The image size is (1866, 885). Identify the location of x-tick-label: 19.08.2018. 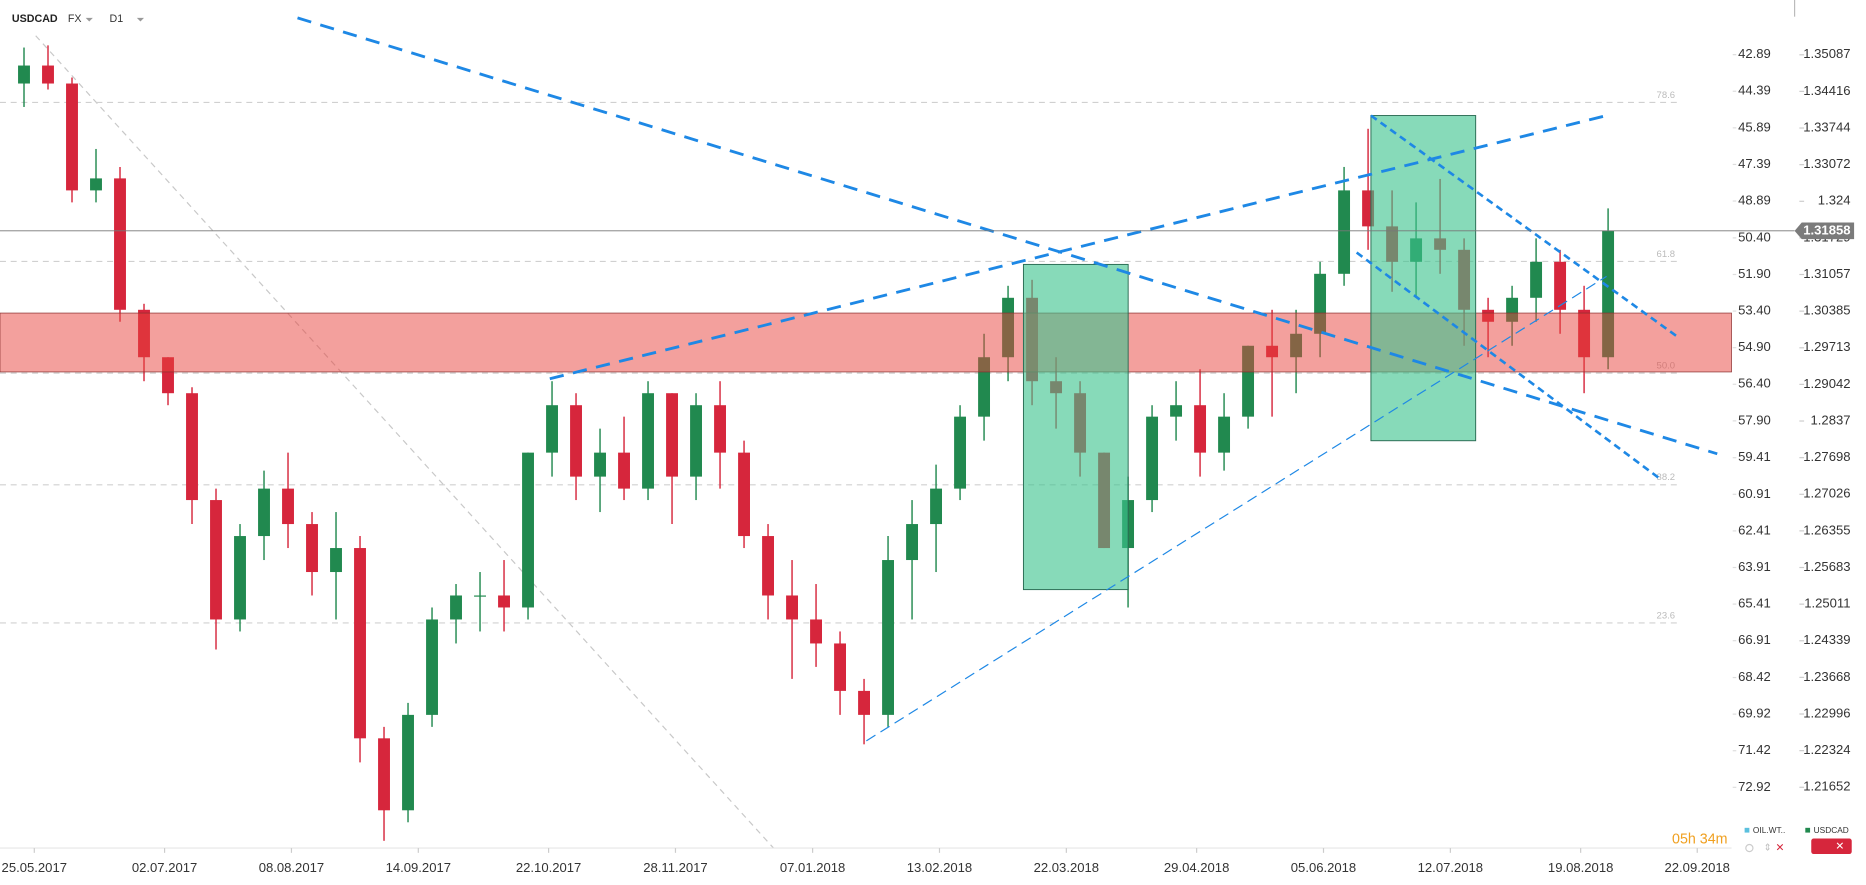
(1580, 867).